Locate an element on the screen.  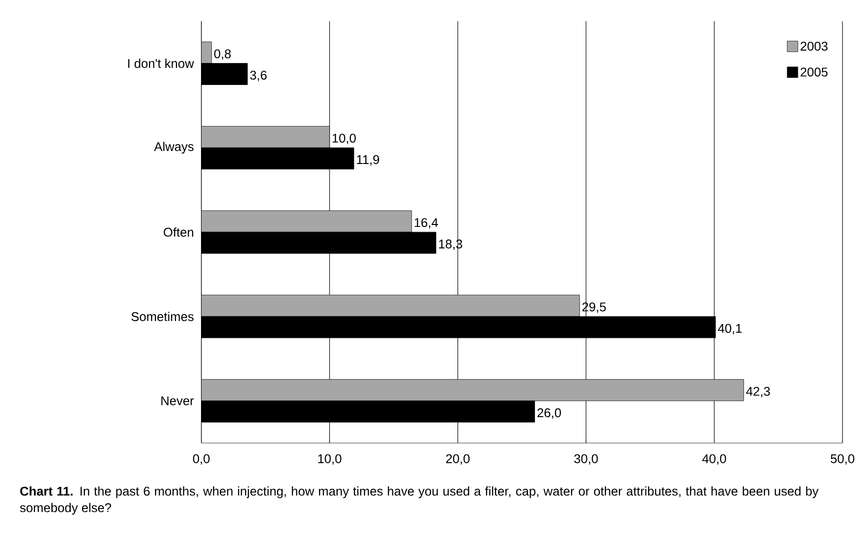
data-label: 11,9 is located at coordinates (368, 160).